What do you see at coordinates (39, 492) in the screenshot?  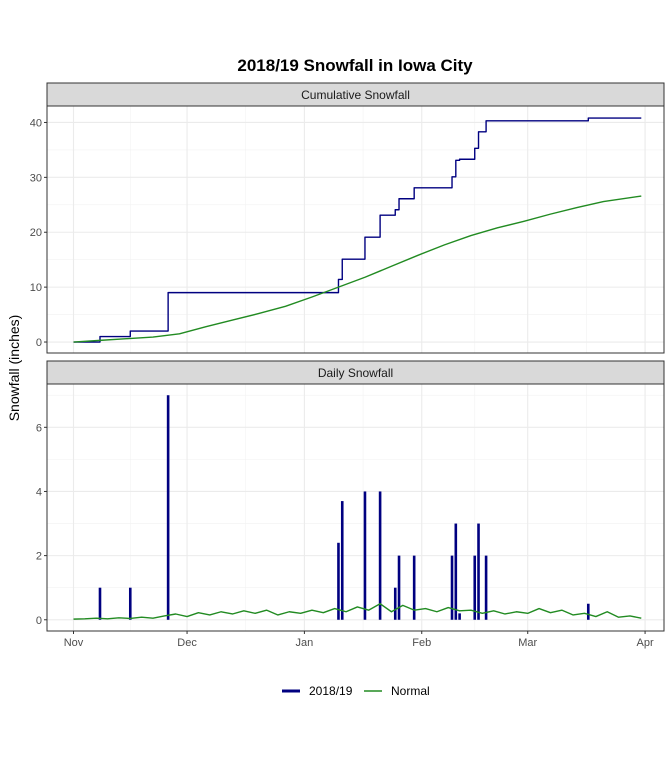 I see `y-tick-label: 4` at bounding box center [39, 492].